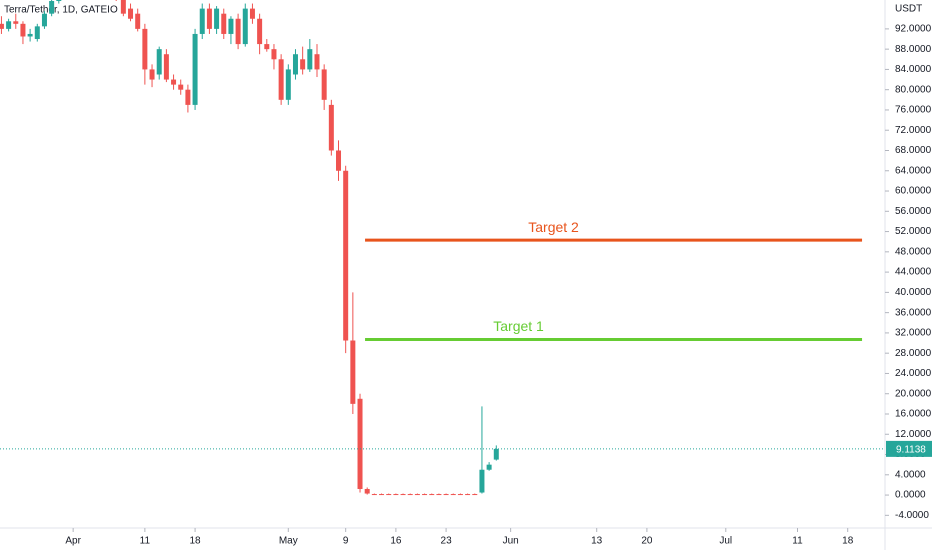 The height and width of the screenshot is (550, 932). I want to click on x-tick-label: 9, so click(346, 541).